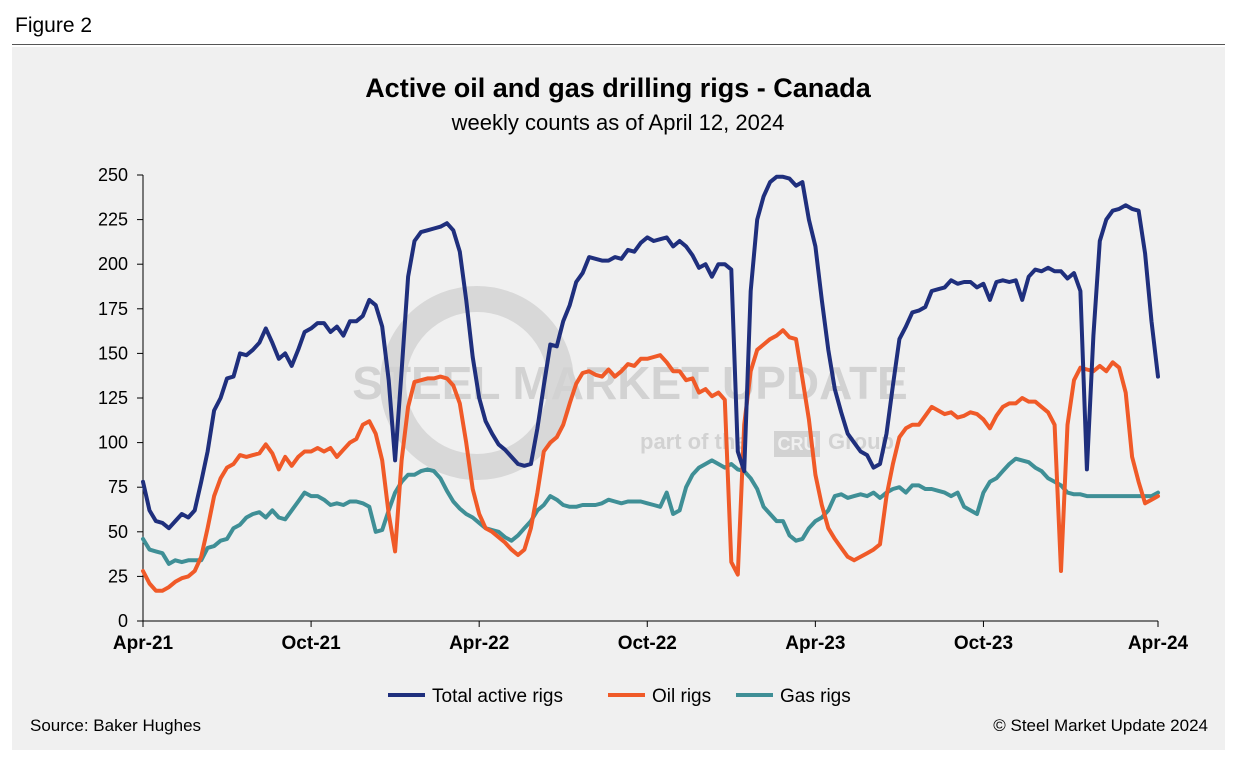 This screenshot has height=758, width=1233. What do you see at coordinates (650, 511) in the screenshot?
I see `series-line-gas` at bounding box center [650, 511].